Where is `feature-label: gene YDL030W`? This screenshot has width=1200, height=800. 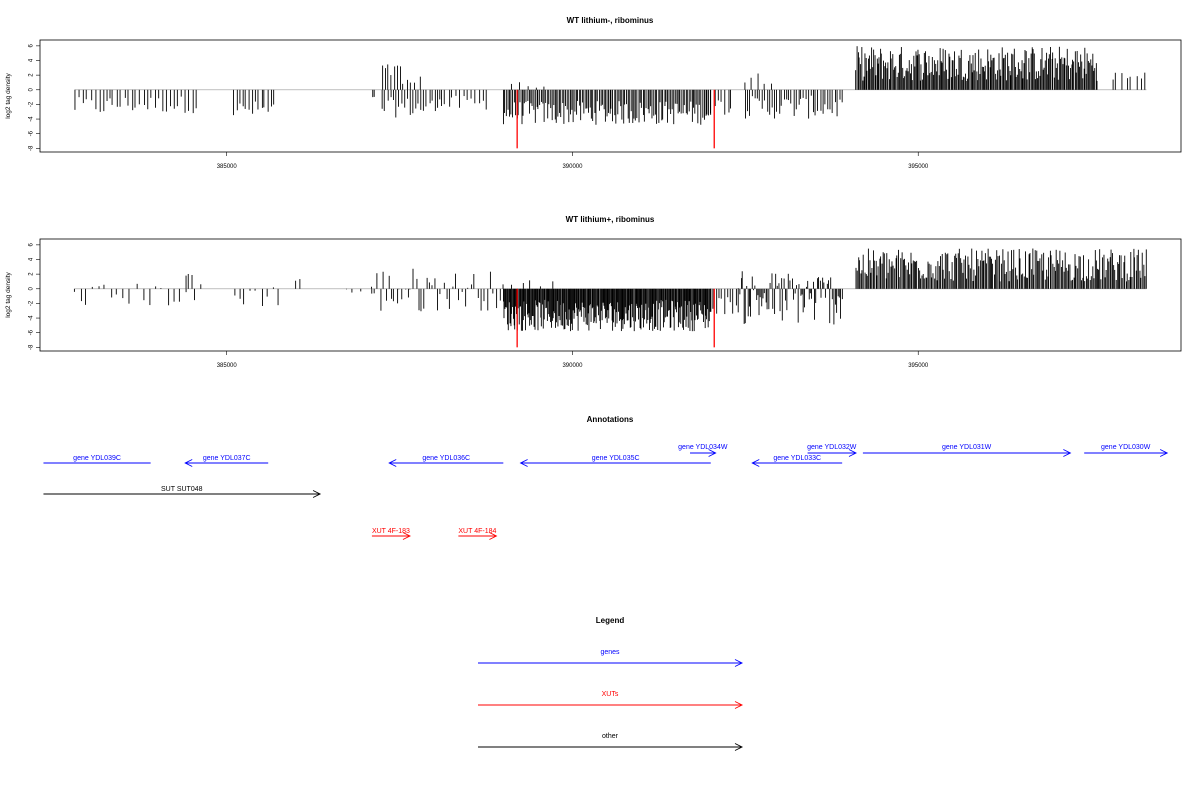
feature-label: gene YDL030W is located at coordinates (1126, 447).